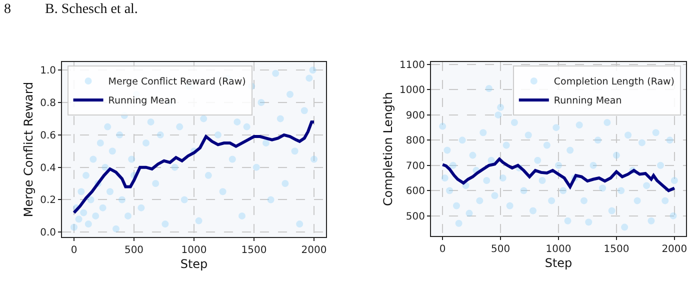 The image size is (694, 281). I want to click on text: B. Schesch et al., so click(91, 9).